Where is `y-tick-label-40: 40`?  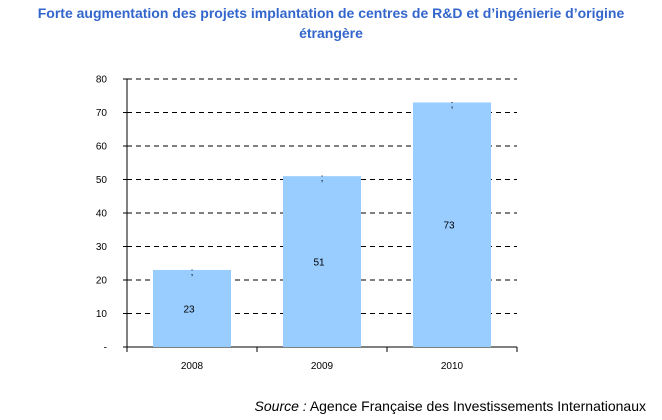 y-tick-label-40: 40 is located at coordinates (102, 214).